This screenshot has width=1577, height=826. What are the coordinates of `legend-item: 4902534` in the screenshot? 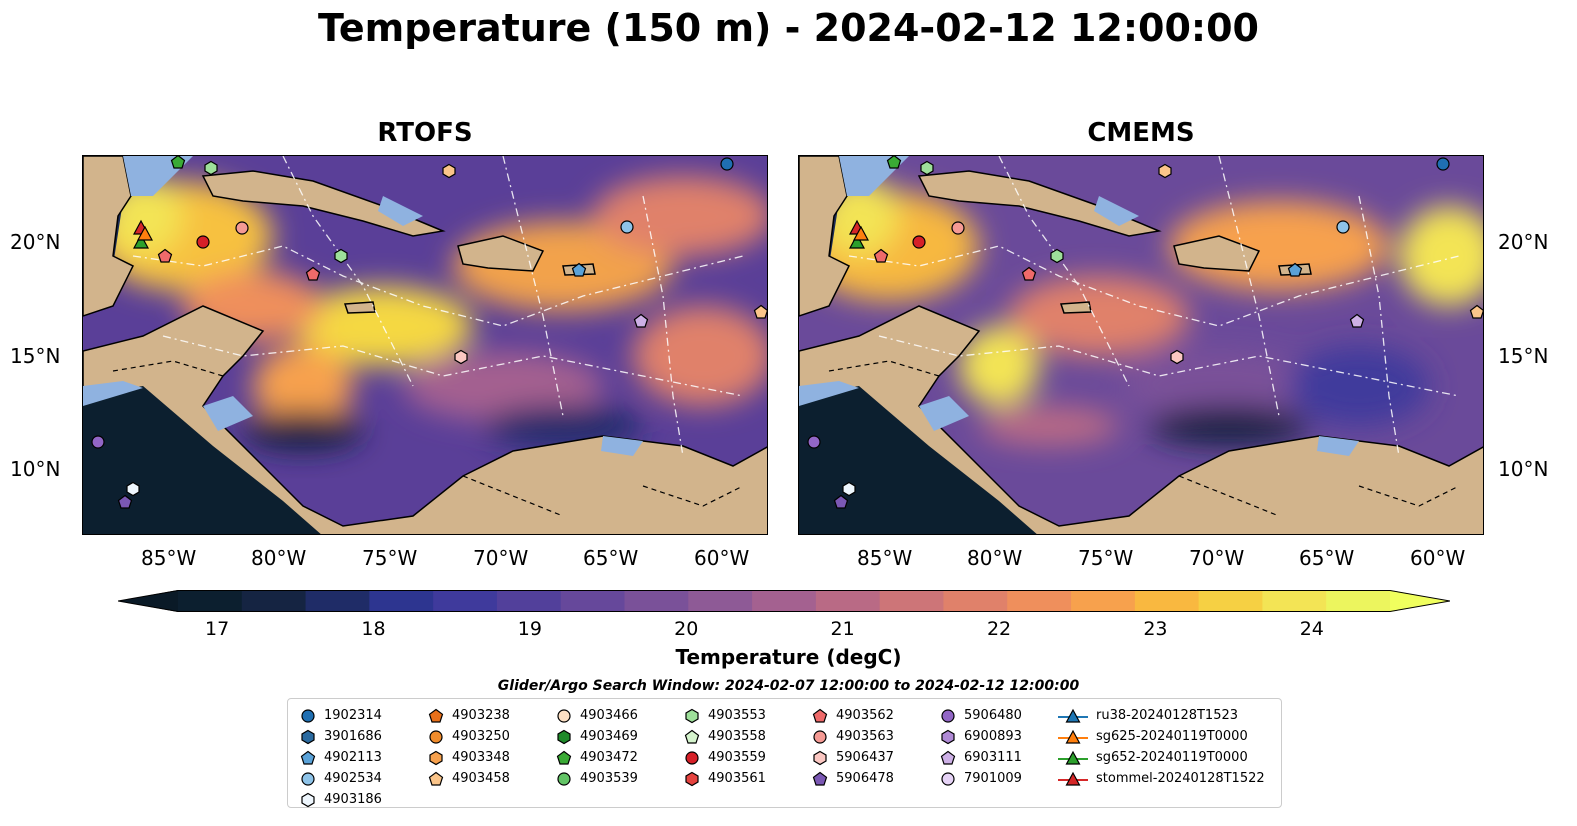 It's located at (341, 778).